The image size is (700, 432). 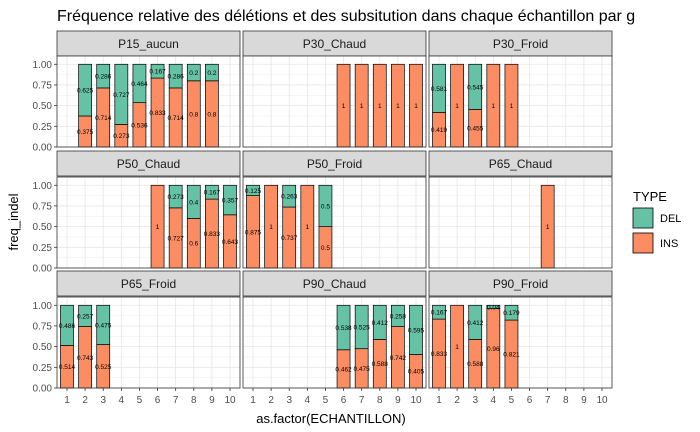 I want to click on facet-strip-label: P90_Chaud, so click(x=334, y=284).